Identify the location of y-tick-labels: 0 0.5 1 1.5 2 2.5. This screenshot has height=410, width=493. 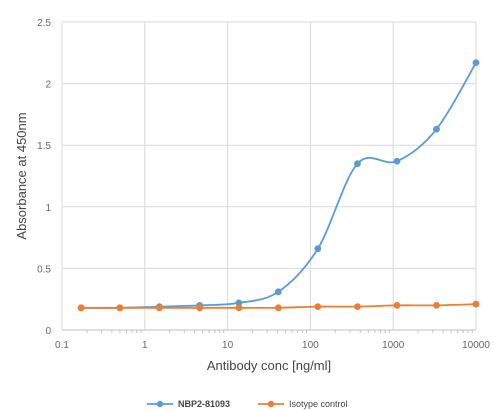
(44, 177).